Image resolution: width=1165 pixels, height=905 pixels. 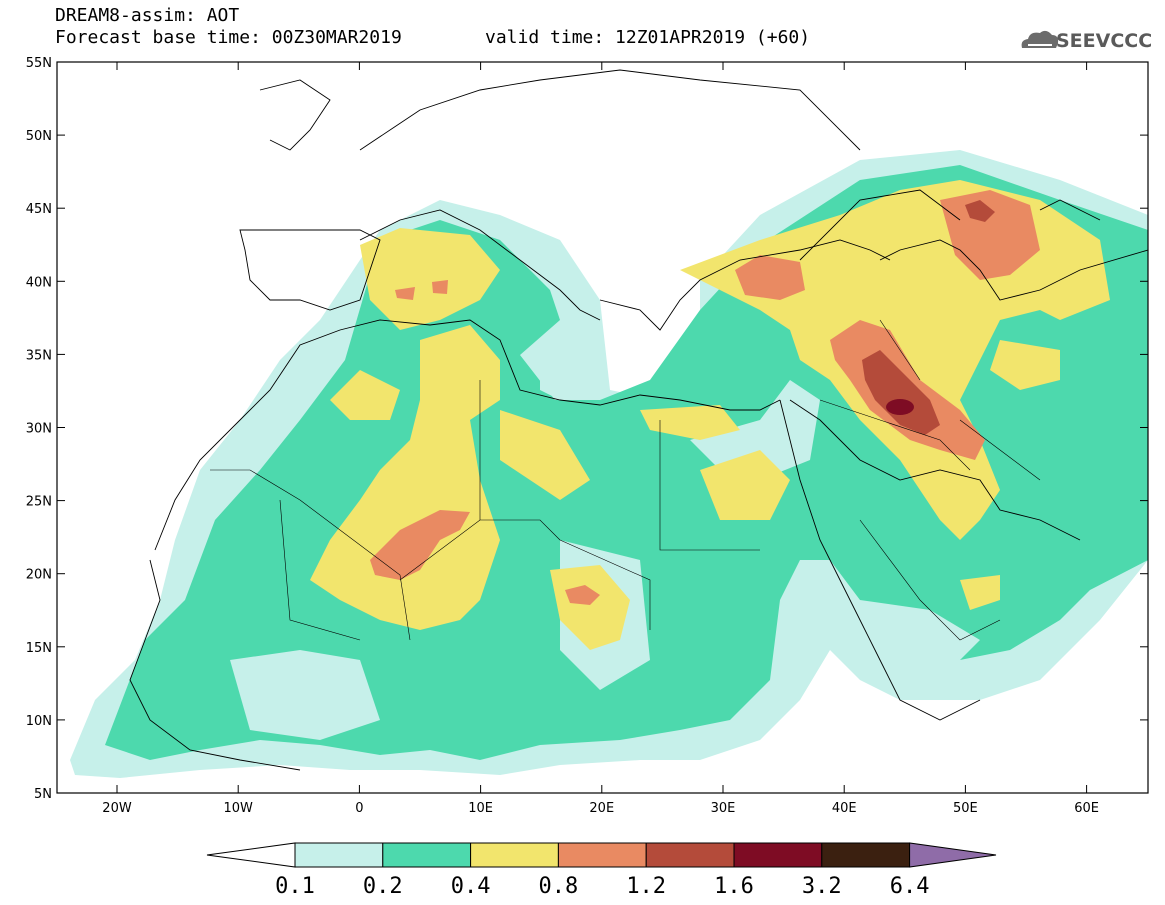 What do you see at coordinates (39, 648) in the screenshot?
I see `lat-label: 15N` at bounding box center [39, 648].